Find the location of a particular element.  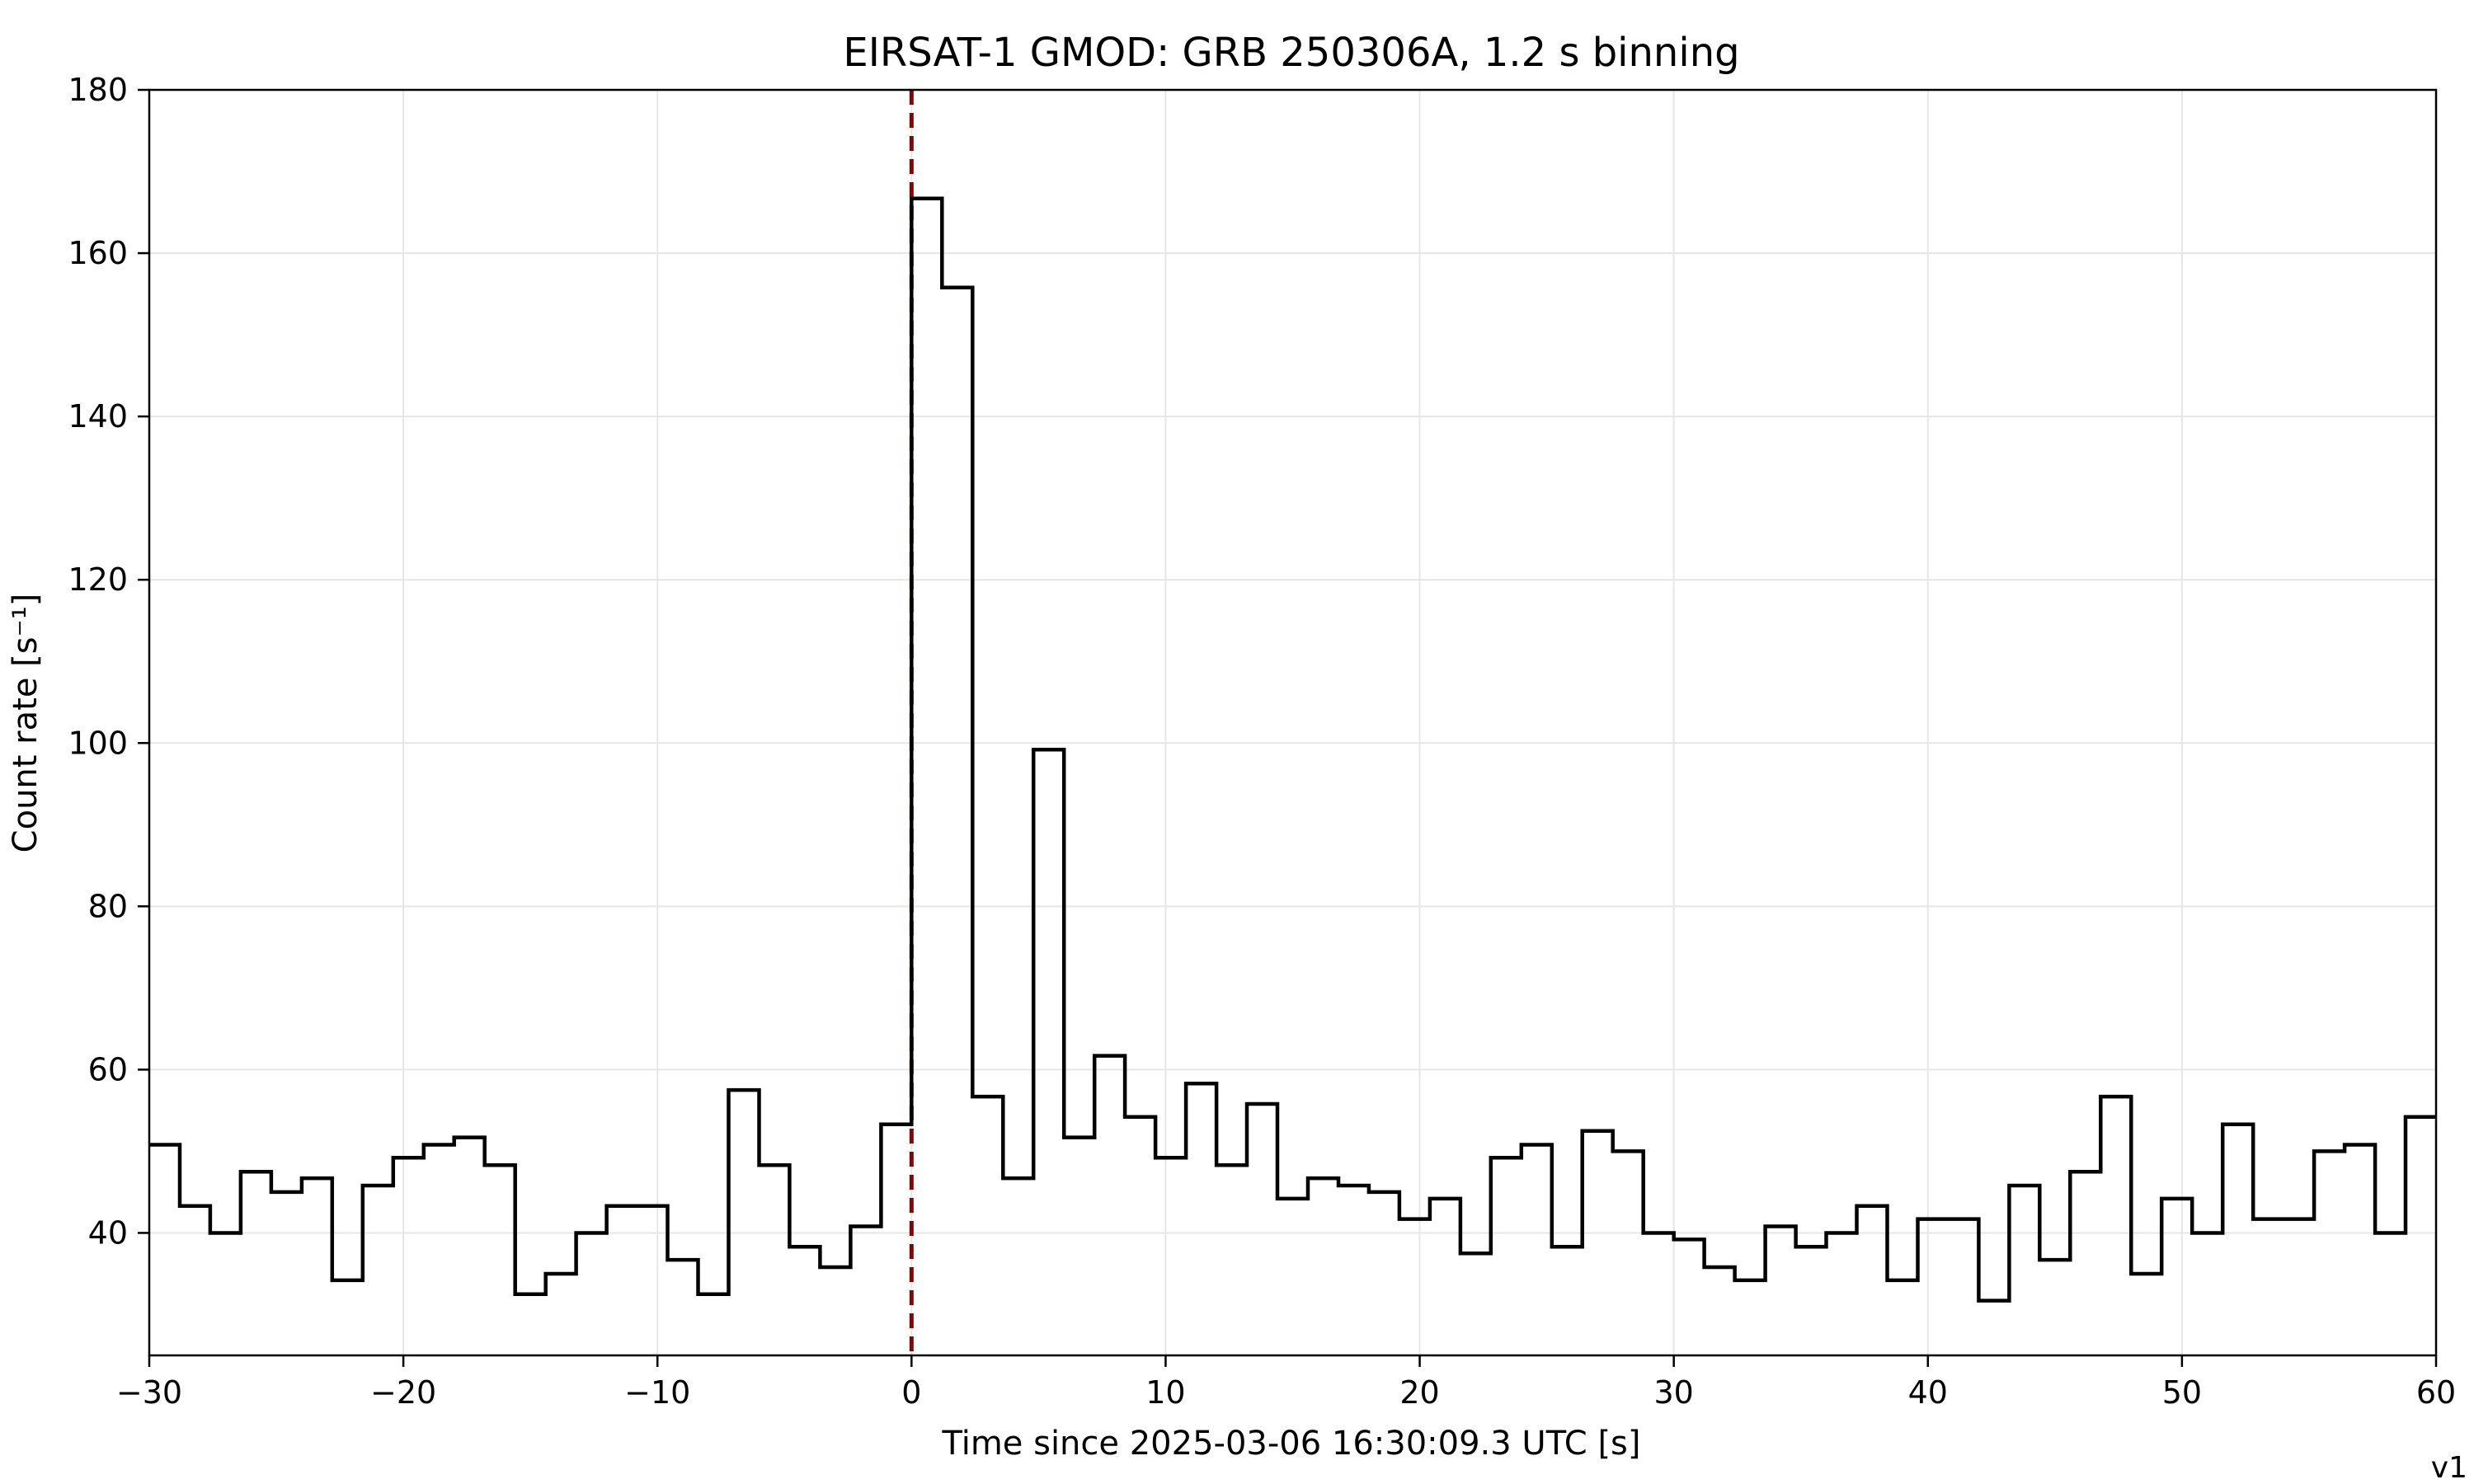

x-tick-label: 40 is located at coordinates (1928, 1392).